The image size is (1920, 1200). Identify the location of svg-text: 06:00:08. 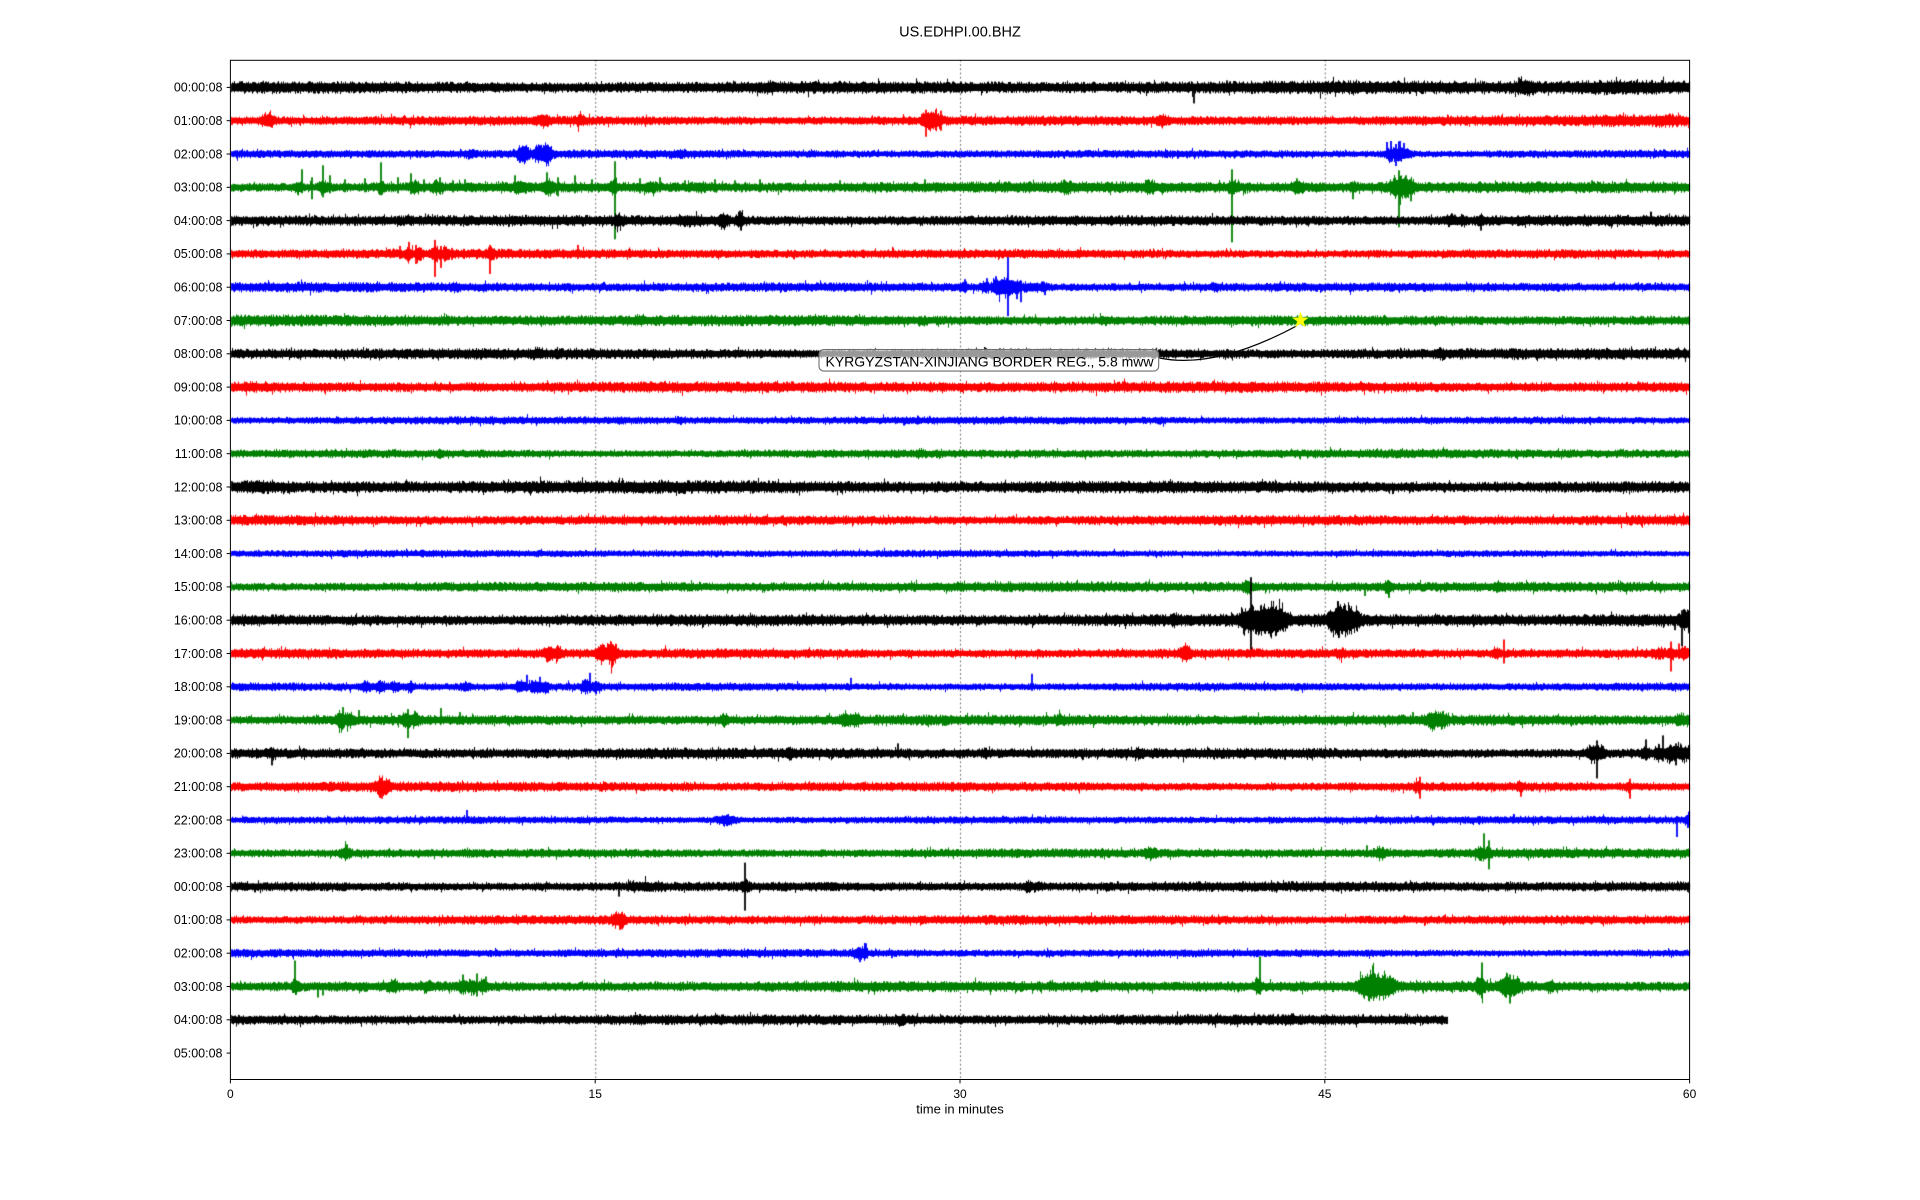
(198, 288).